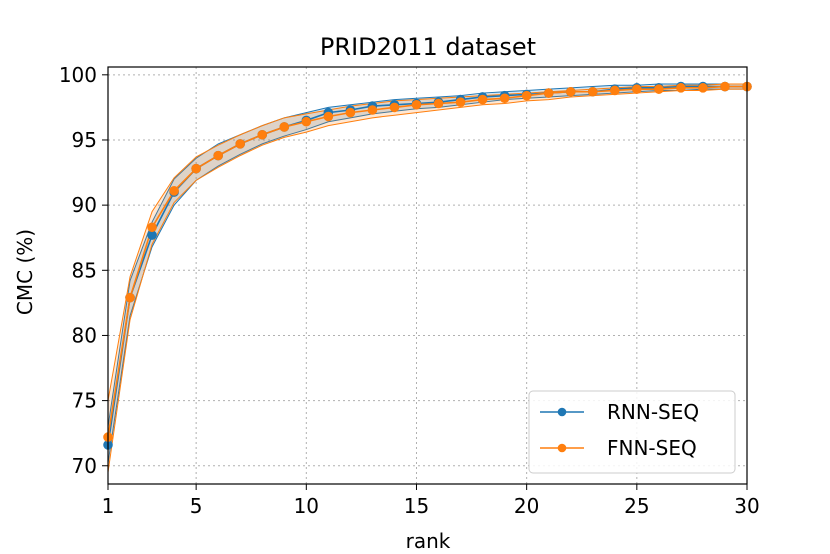 The height and width of the screenshot is (554, 830). Describe the element at coordinates (306, 506) in the screenshot. I see `x-tick-label: 10` at that location.